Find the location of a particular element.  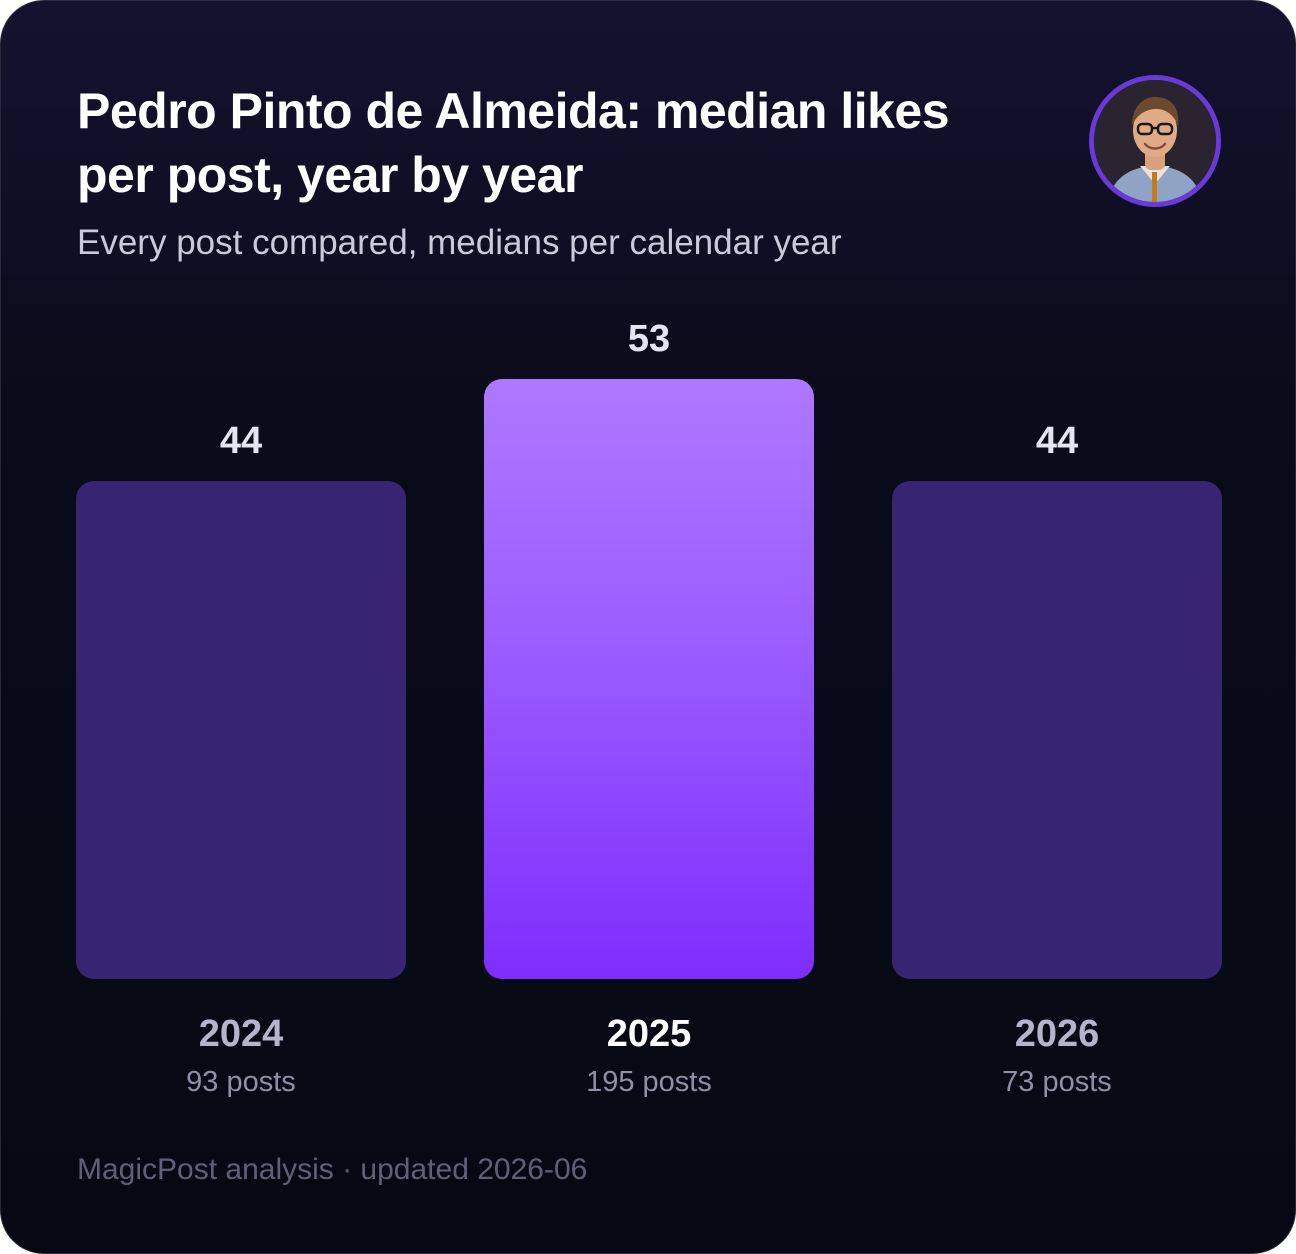

category-label-2025: 2025 is located at coordinates (649, 1034).